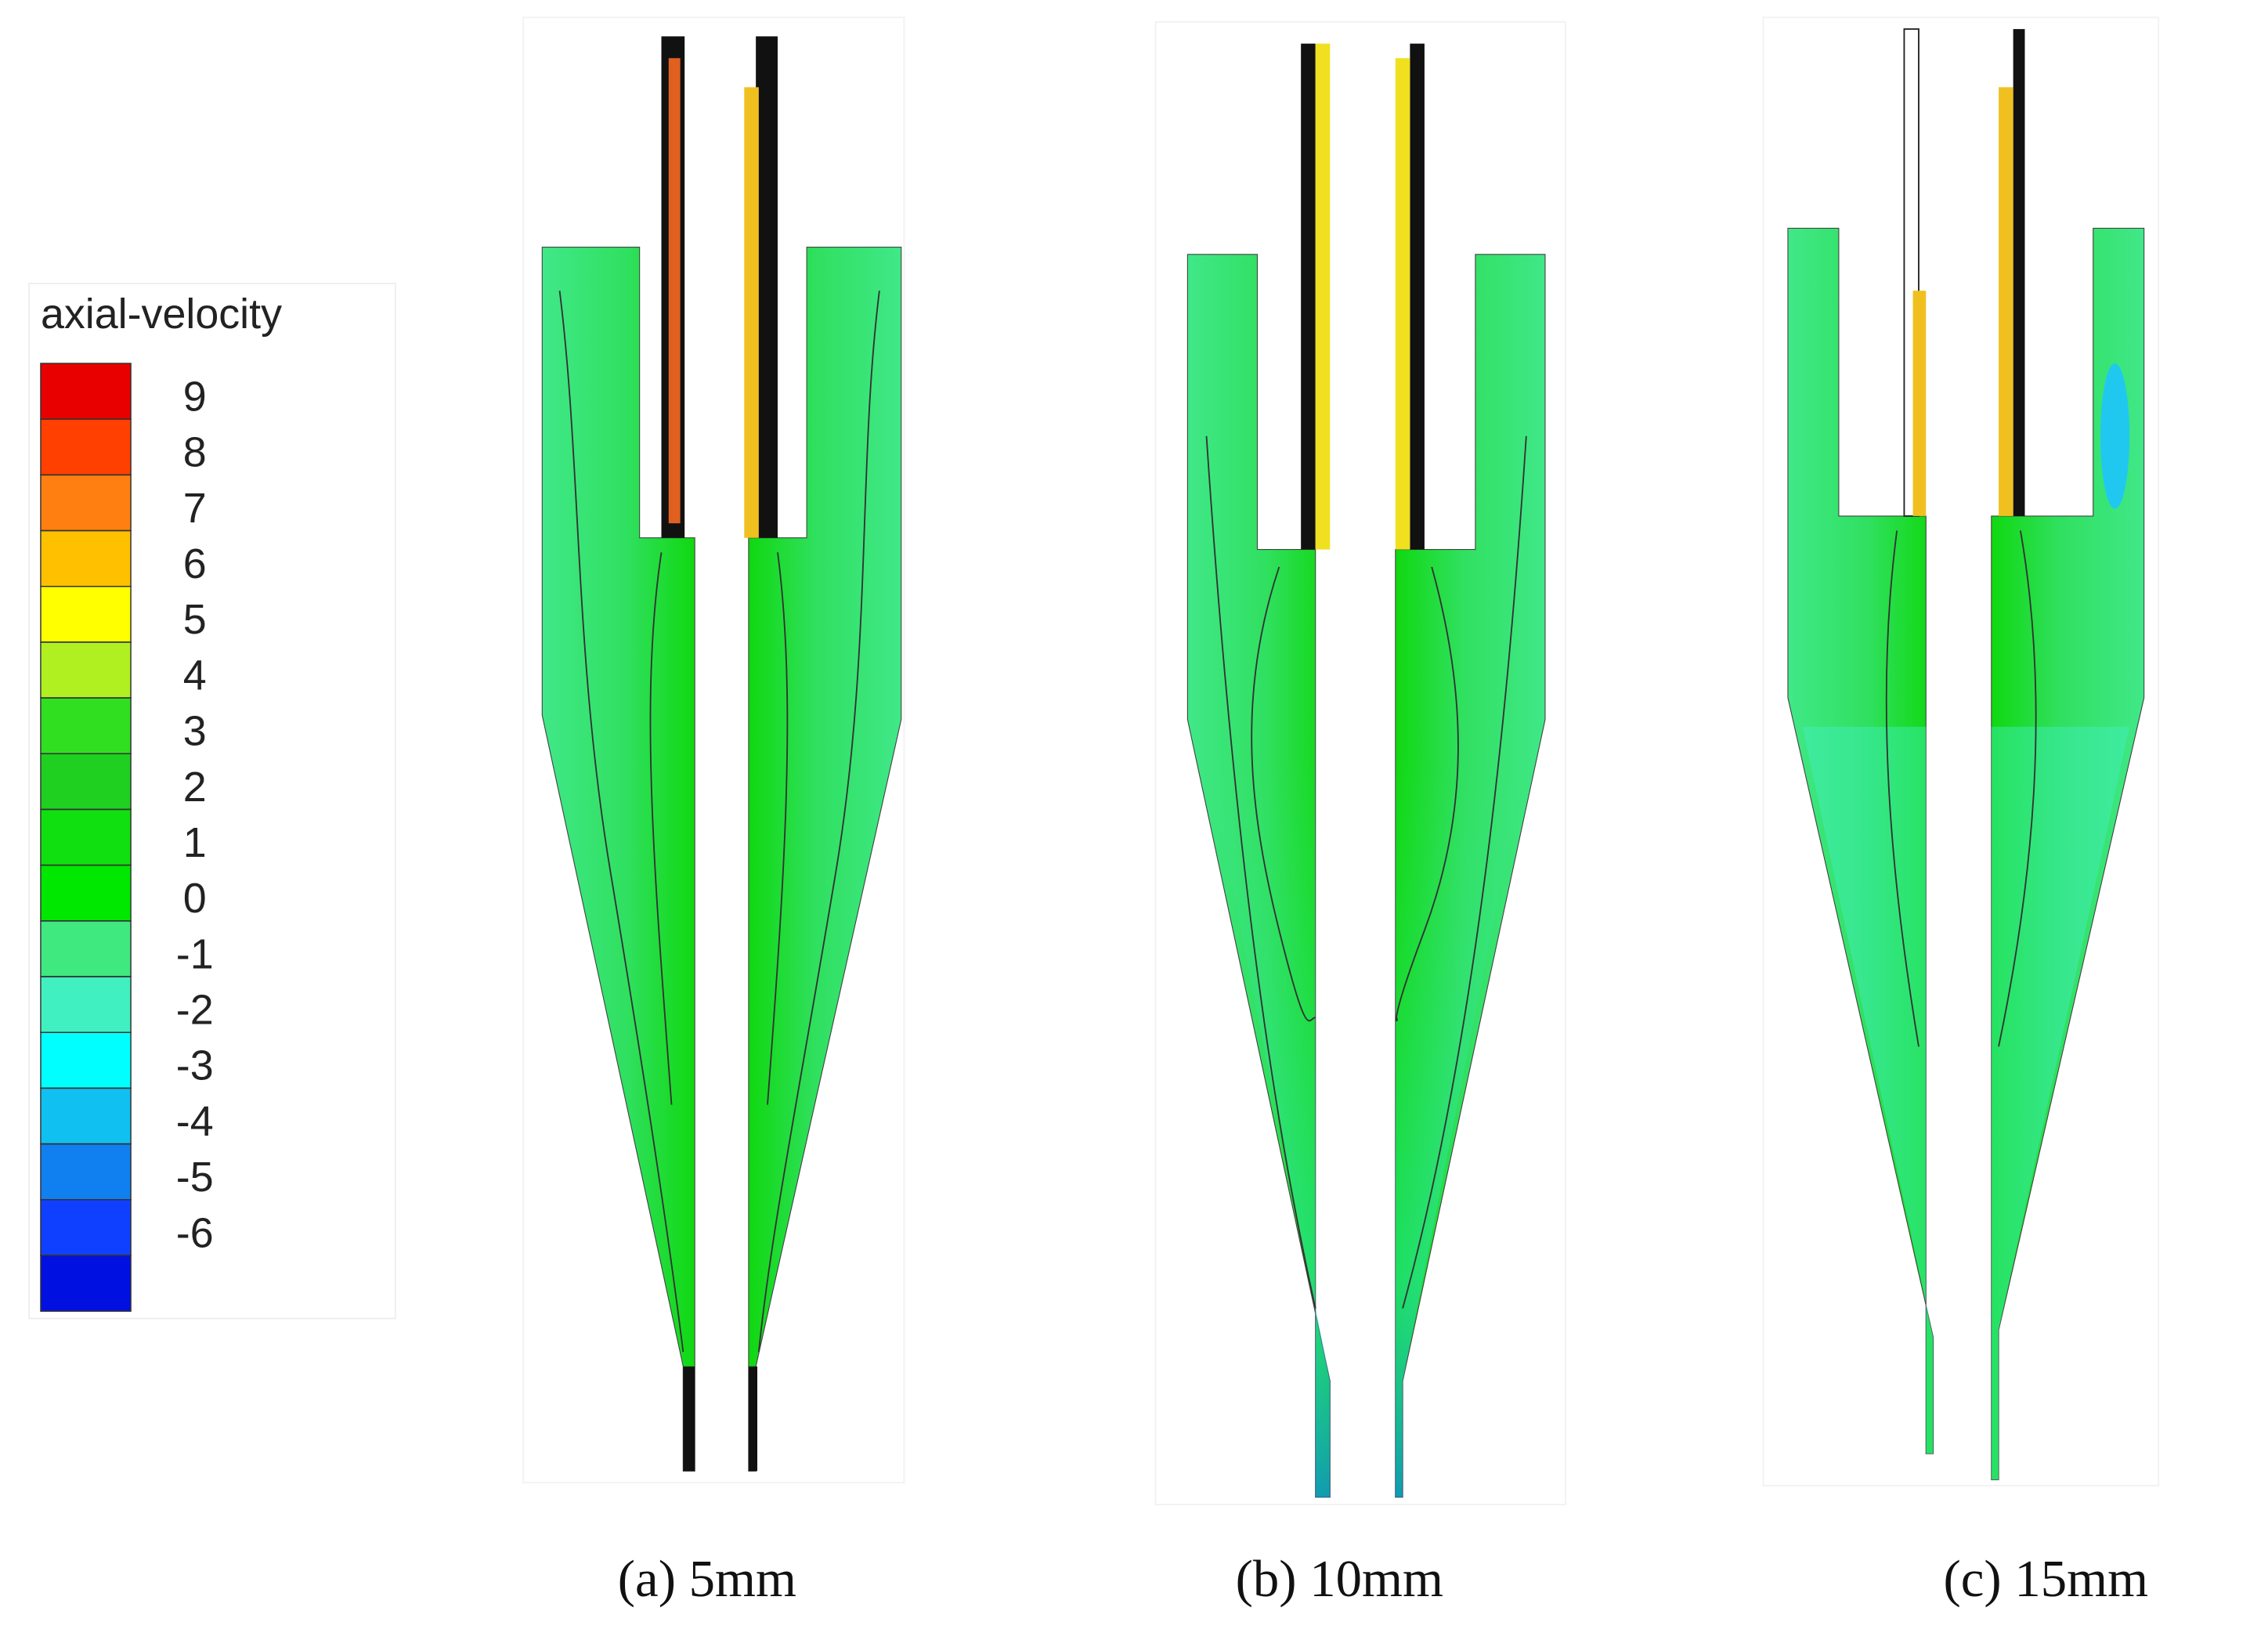  What do you see at coordinates (195, 675) in the screenshot?
I see `legend-label: 4` at bounding box center [195, 675].